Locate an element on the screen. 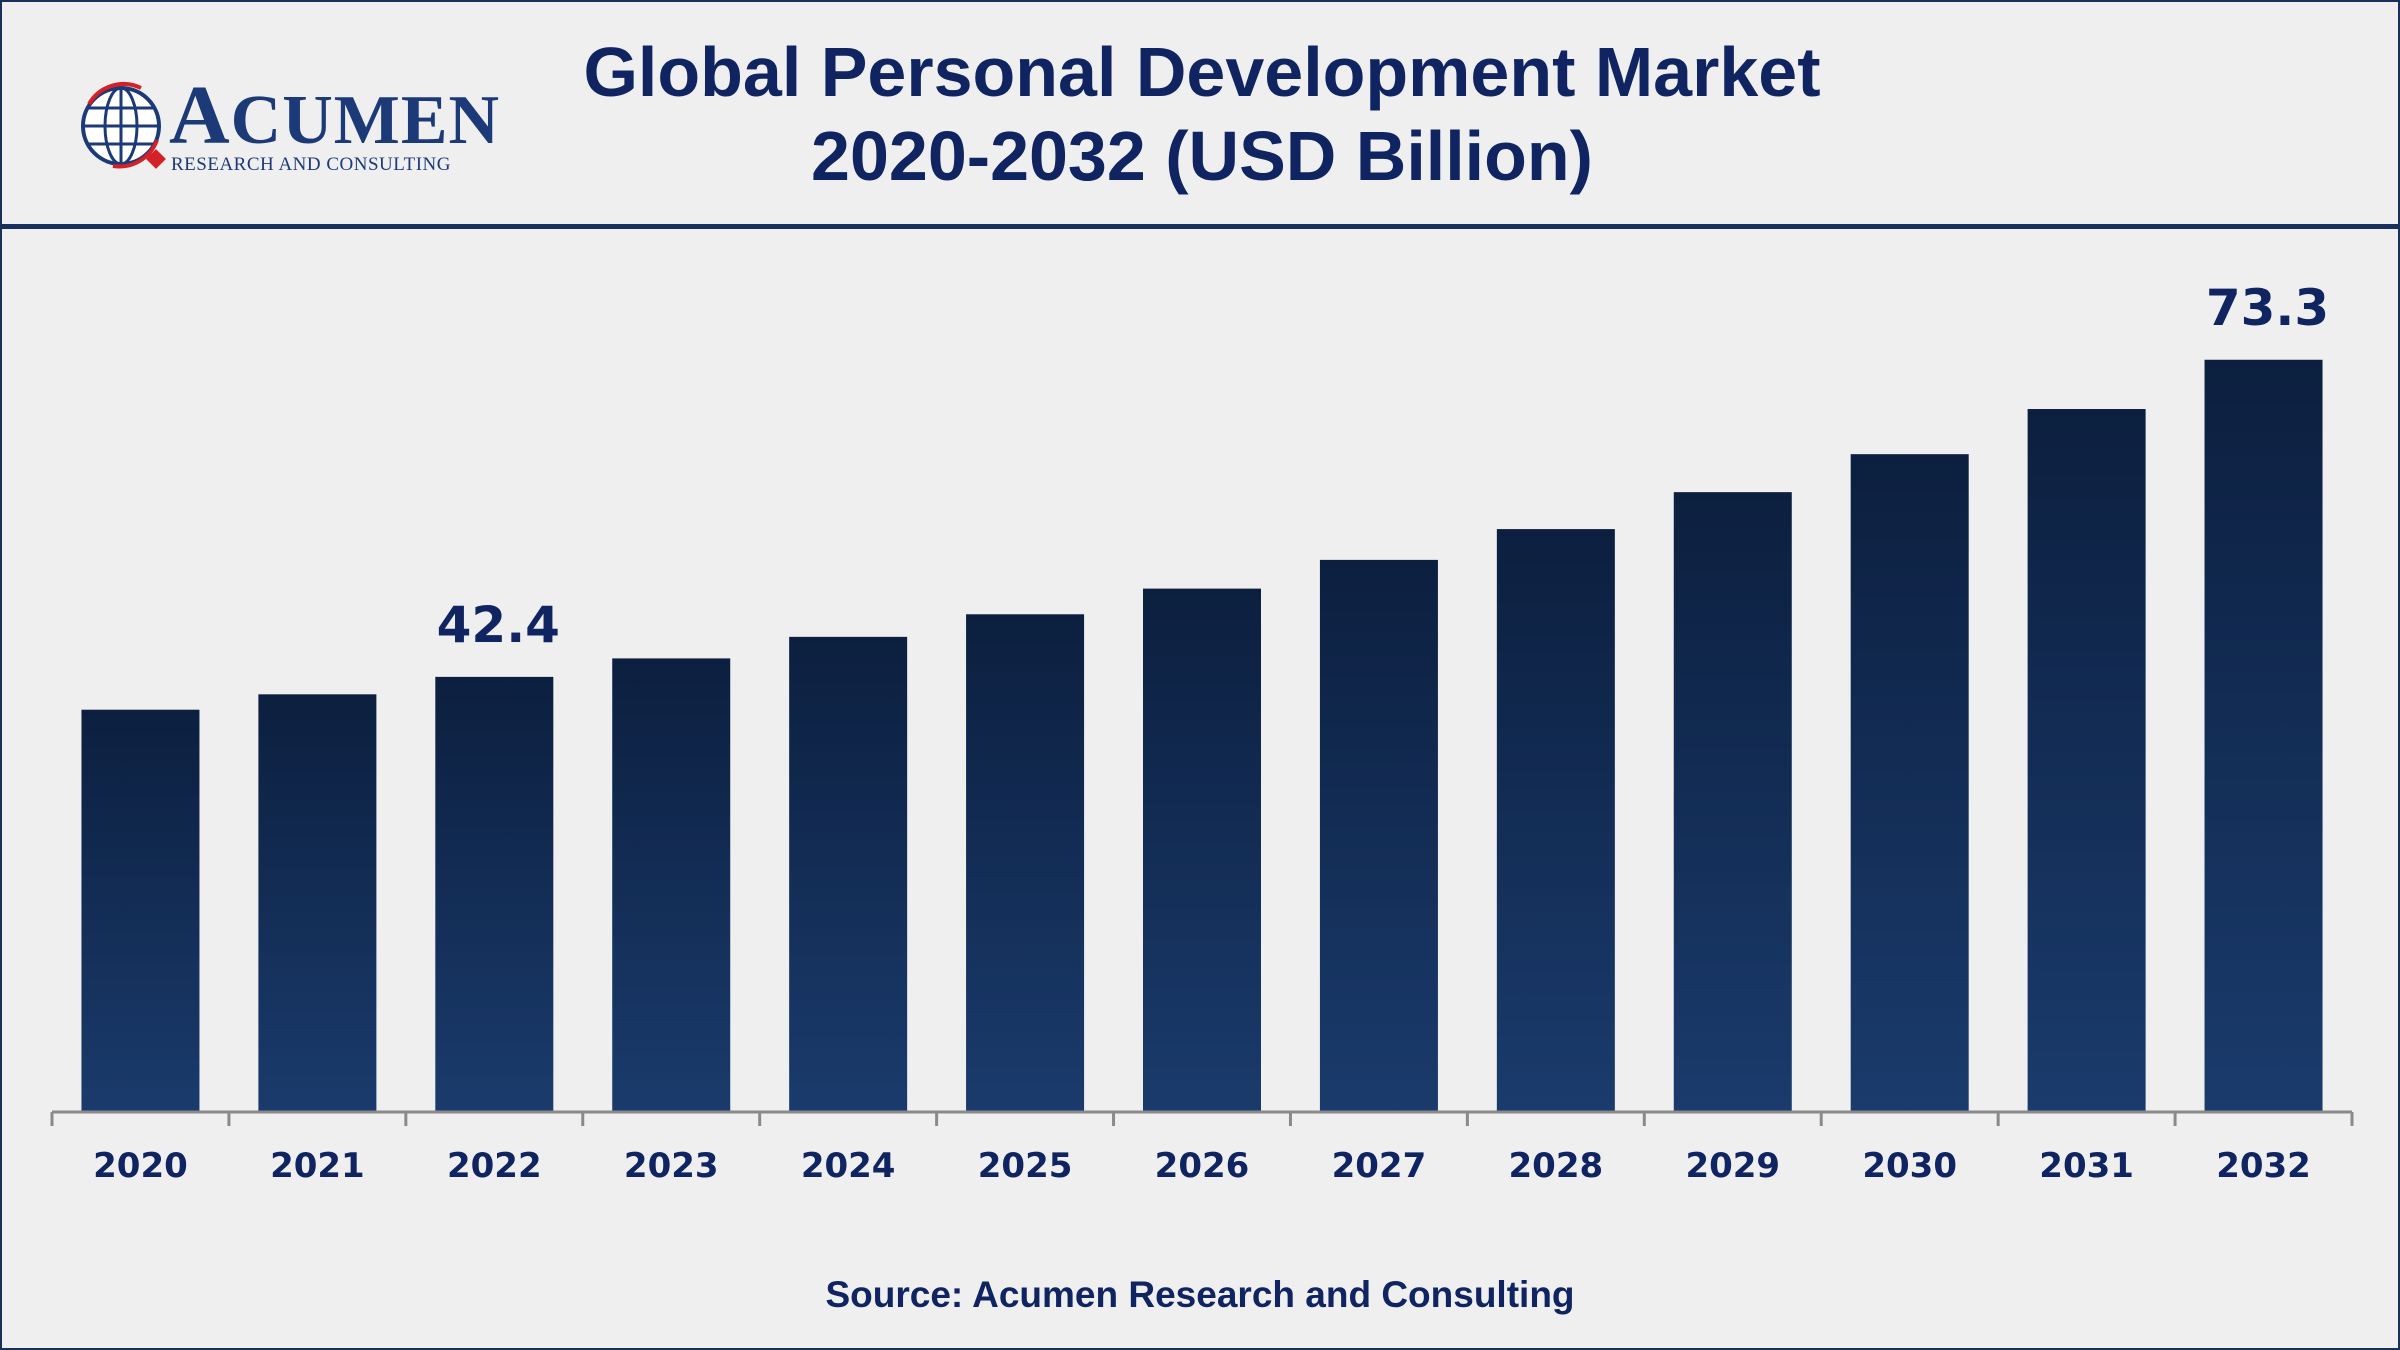 The height and width of the screenshot is (1350, 2400). bar-2028 is located at coordinates (1555, 820).